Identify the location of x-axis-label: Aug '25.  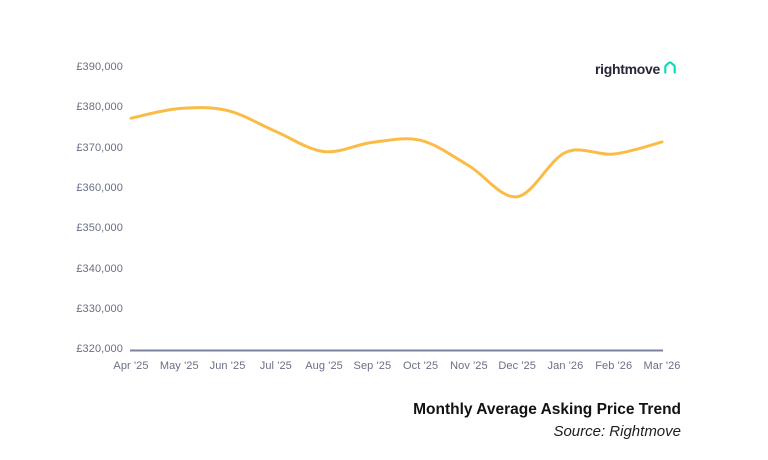
(324, 366).